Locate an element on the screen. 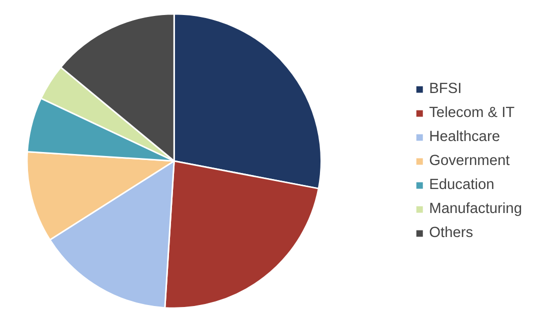  legend-label: Telecom & IT is located at coordinates (472, 112).